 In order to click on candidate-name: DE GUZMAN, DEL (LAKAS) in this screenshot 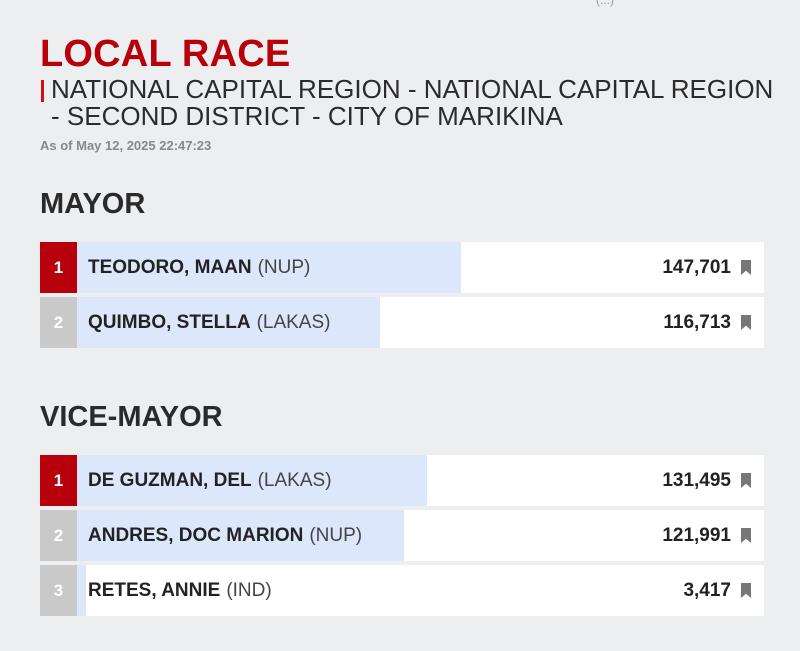, I will do `click(210, 480)`.